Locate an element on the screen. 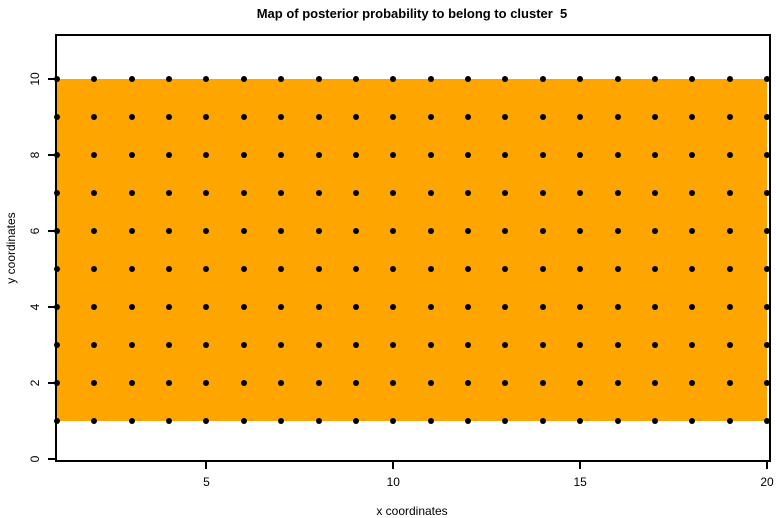  y-tick-label: 8 is located at coordinates (35, 155).